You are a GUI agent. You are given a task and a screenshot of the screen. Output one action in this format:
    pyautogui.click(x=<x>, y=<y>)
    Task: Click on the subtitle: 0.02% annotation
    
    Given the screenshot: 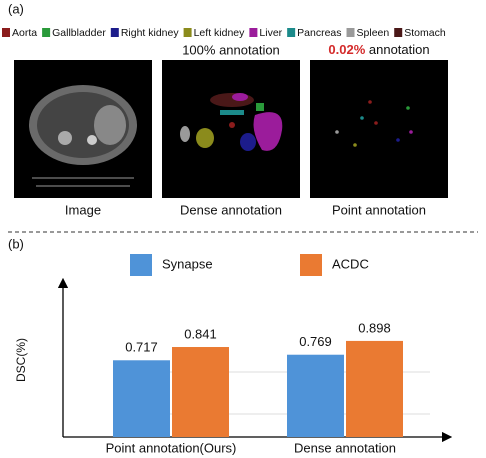 What is the action you would take?
    pyautogui.click(x=378, y=49)
    